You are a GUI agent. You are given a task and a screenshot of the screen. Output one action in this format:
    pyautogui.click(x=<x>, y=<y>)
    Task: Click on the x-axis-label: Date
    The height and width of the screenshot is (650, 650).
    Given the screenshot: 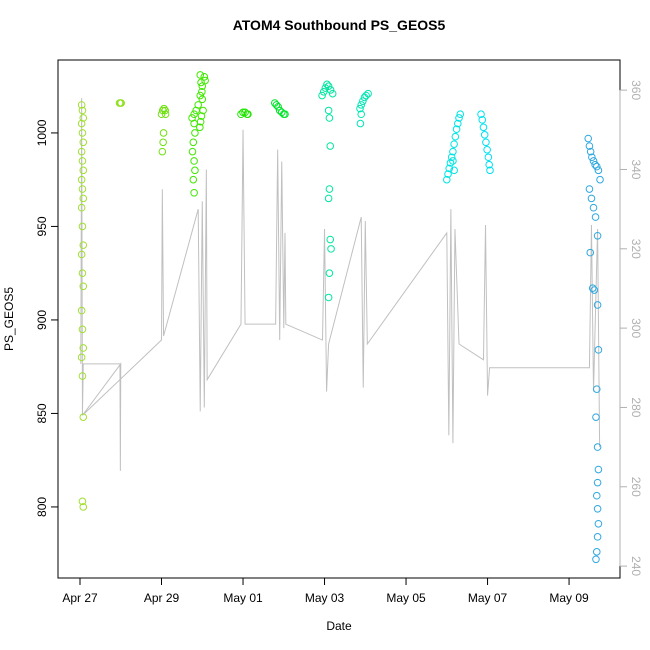 What is the action you would take?
    pyautogui.click(x=339, y=626)
    